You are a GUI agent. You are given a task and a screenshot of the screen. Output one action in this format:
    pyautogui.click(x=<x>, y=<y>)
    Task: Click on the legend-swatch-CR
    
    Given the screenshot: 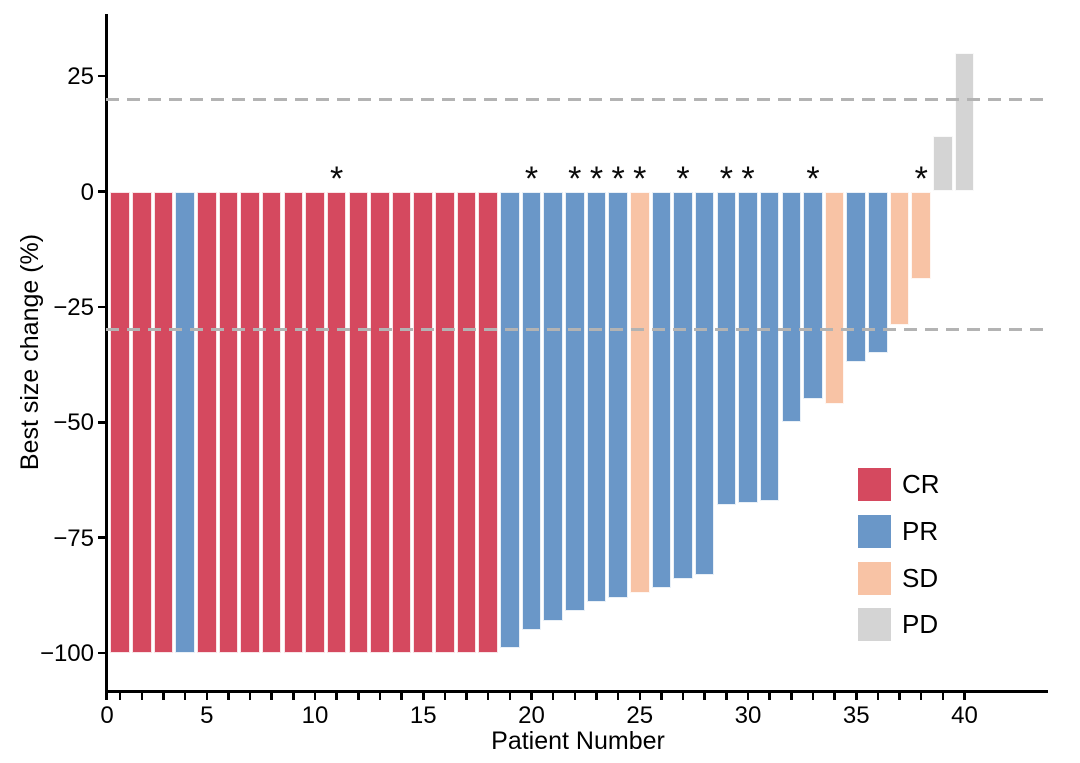 What is the action you would take?
    pyautogui.click(x=874, y=484)
    